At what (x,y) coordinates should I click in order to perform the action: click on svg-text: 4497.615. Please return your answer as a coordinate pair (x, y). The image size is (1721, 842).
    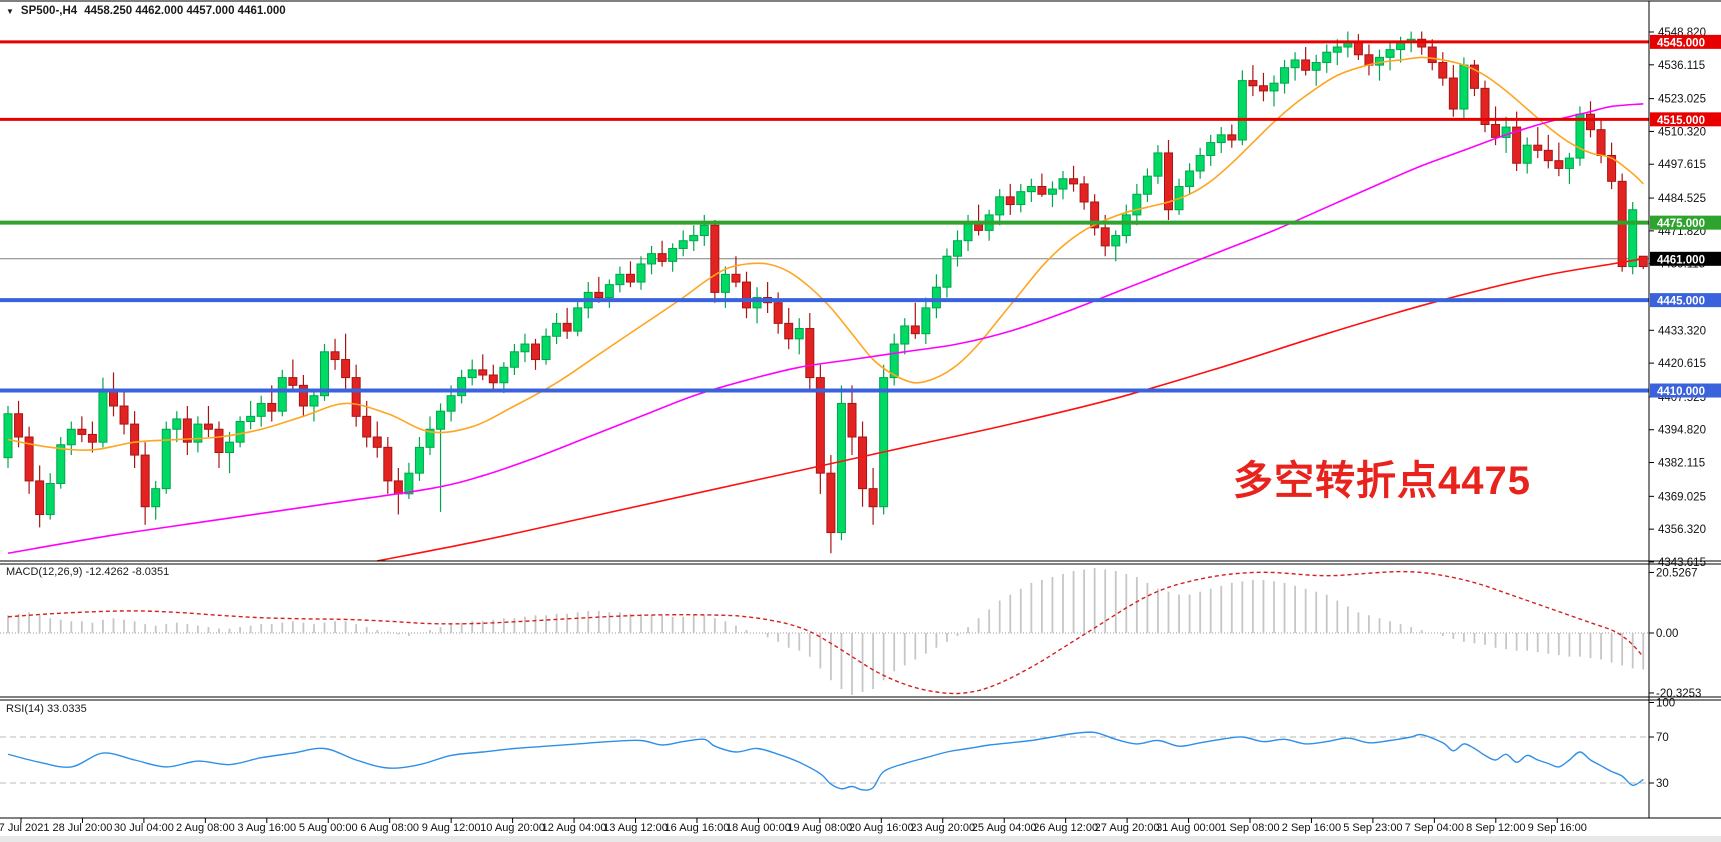
    Looking at the image, I should click on (1682, 165).